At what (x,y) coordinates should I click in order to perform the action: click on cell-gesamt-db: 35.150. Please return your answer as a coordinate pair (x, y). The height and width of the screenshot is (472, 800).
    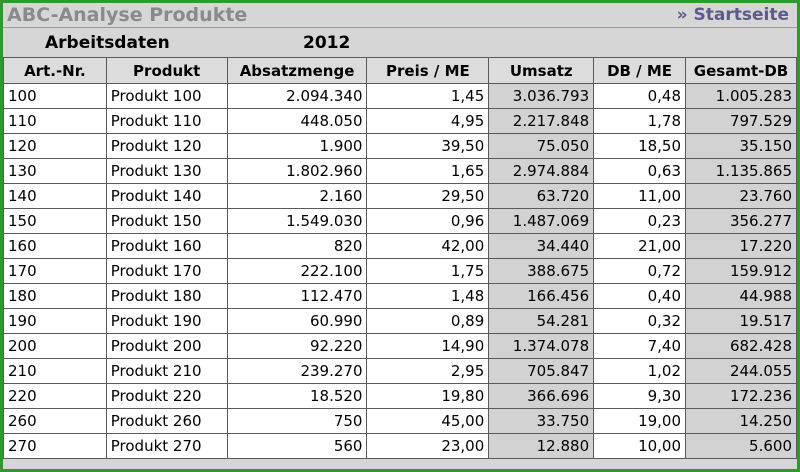
    Looking at the image, I should click on (741, 146).